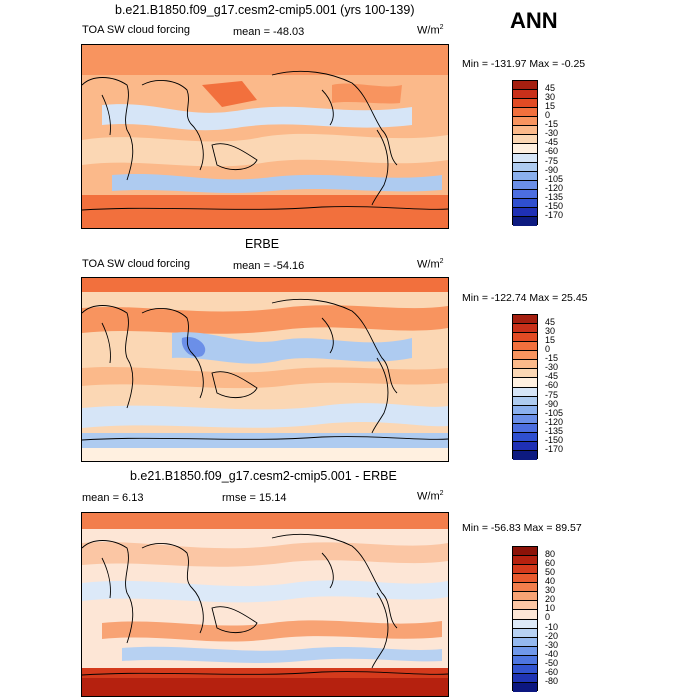  Describe the element at coordinates (548, 617) in the screenshot. I see `panel3-tick-label: 0` at that location.